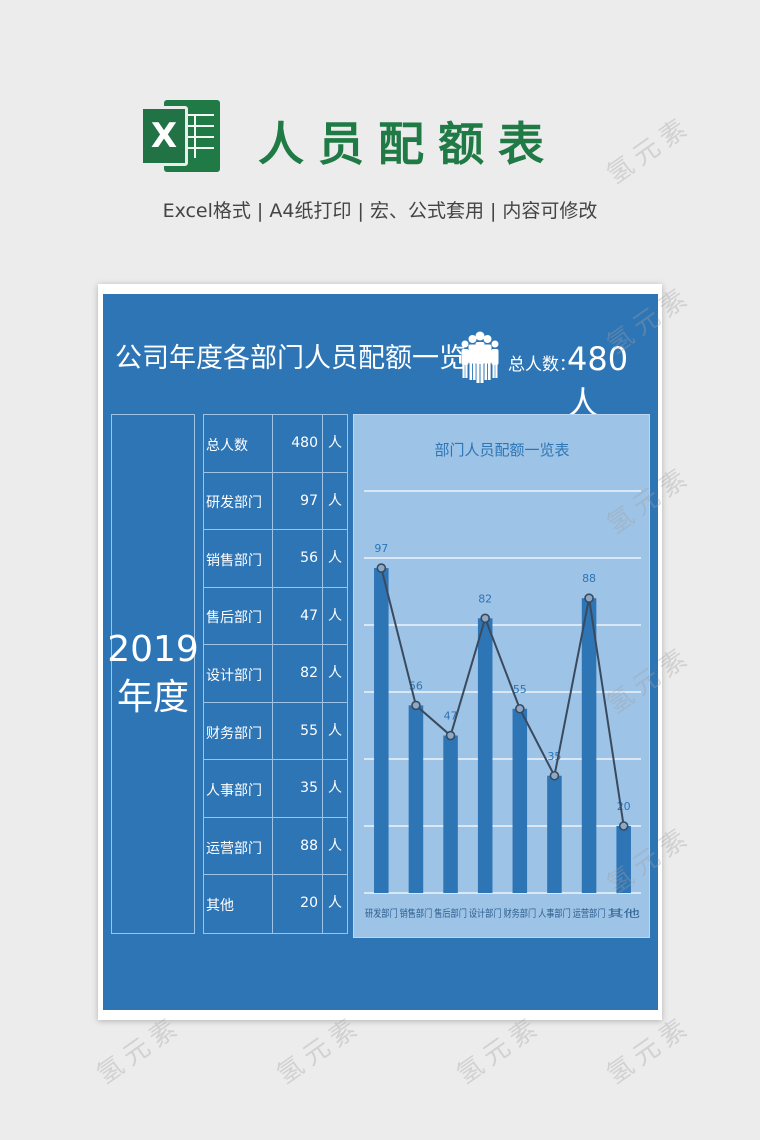 Image resolution: width=760 pixels, height=1140 pixels. I want to click on table-row: 总人数 480 人, so click(275, 444).